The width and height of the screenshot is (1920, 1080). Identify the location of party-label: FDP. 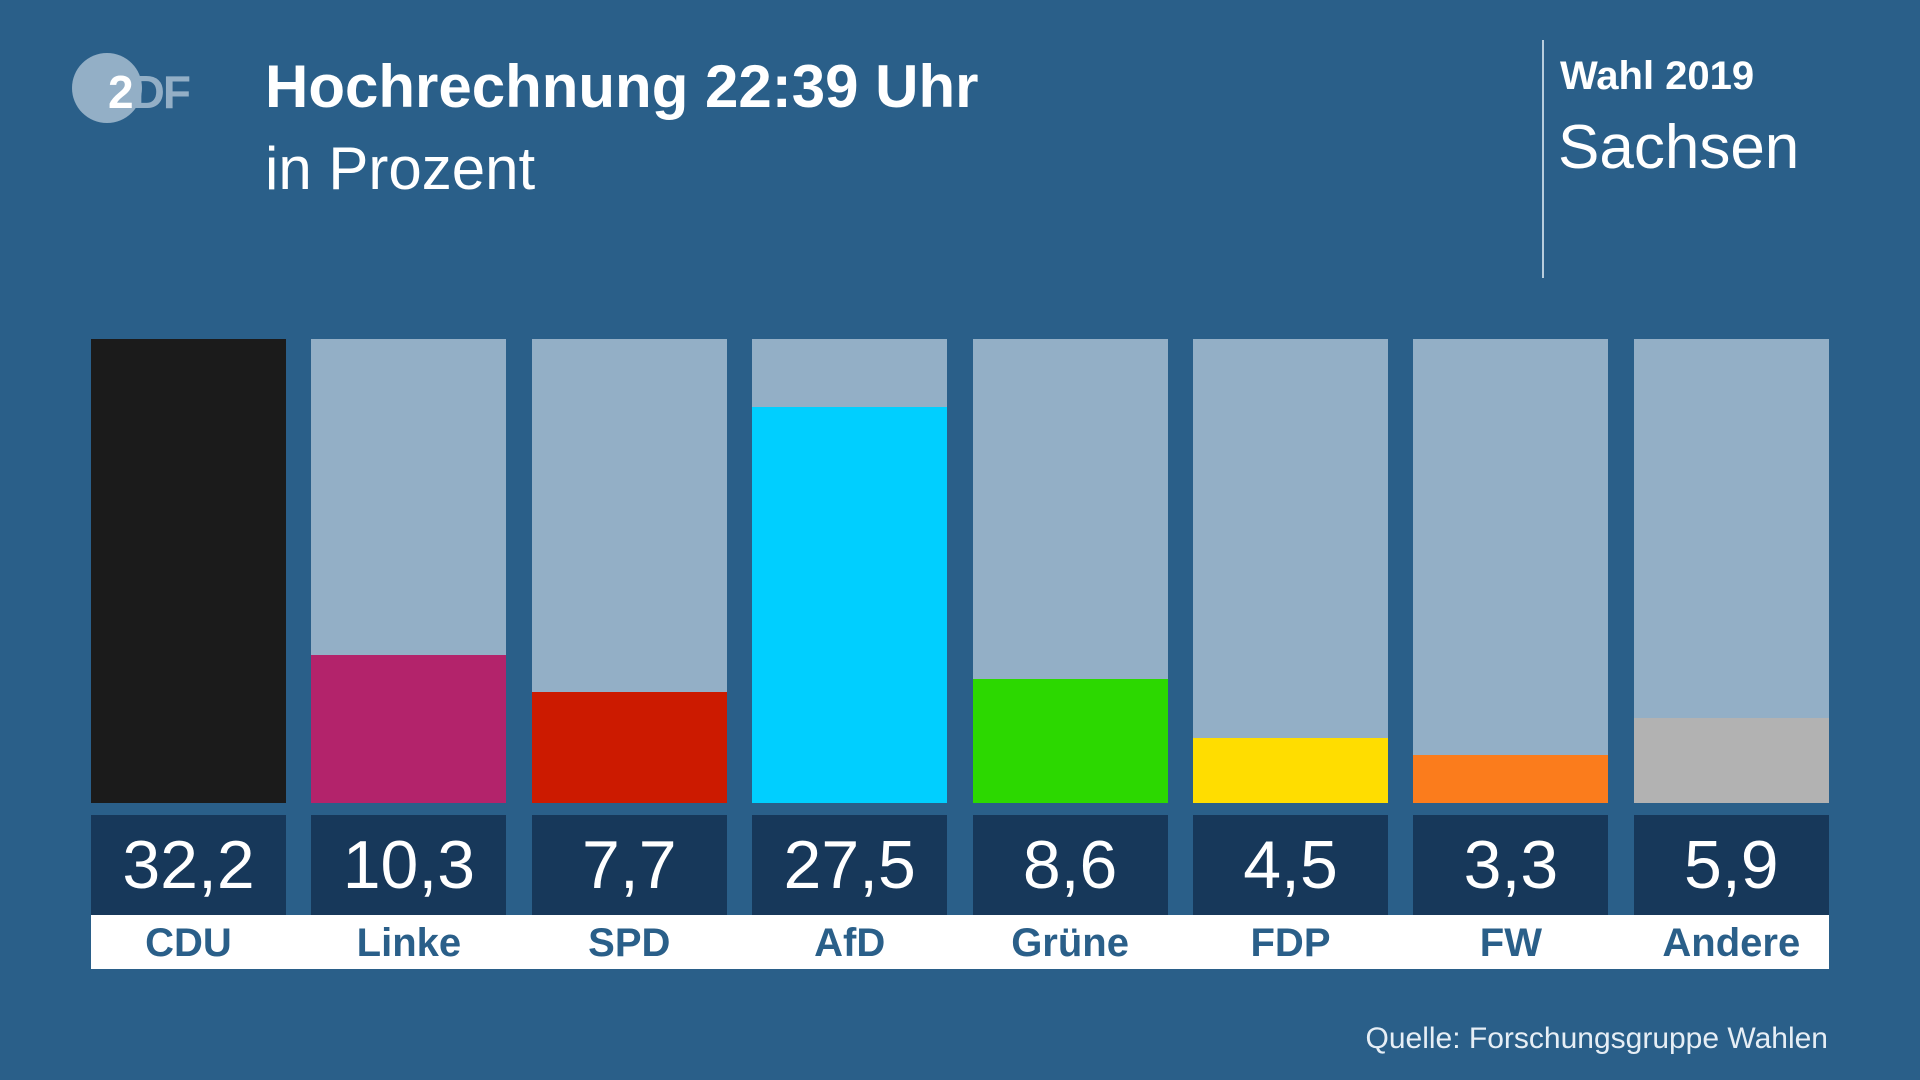
(1290, 943).